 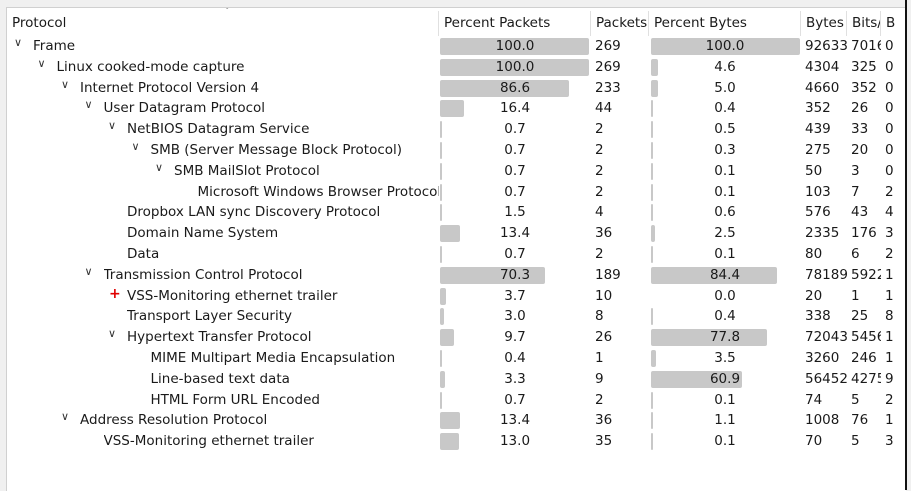 I want to click on protocol-name: Internet Protocol Version 4, so click(x=170, y=87).